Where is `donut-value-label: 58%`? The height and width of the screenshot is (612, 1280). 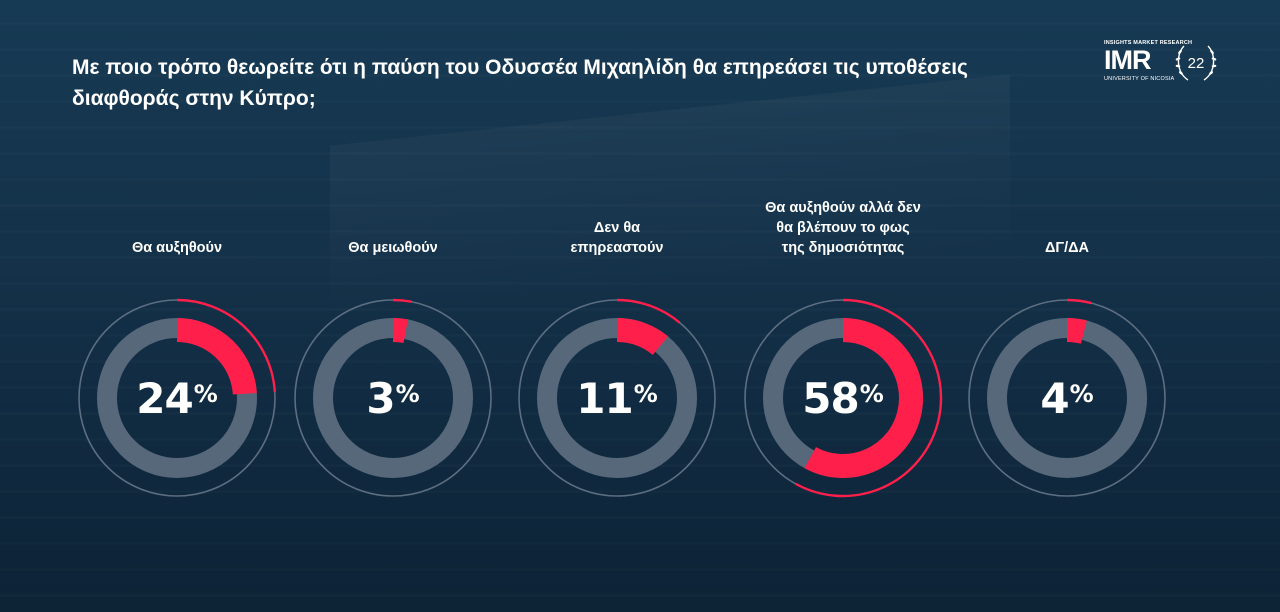
donut-value-label: 58% is located at coordinates (843, 398).